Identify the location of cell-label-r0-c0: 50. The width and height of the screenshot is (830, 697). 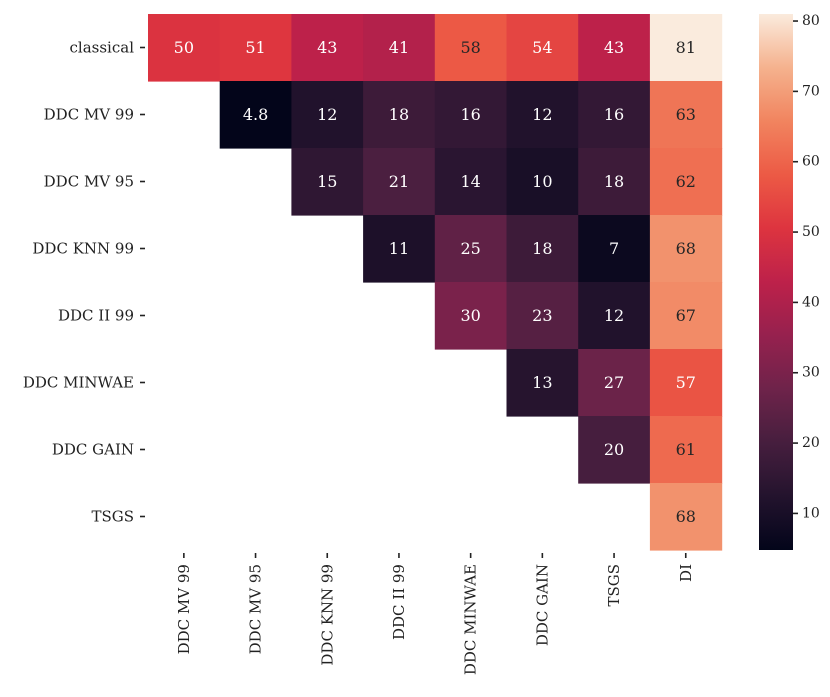
(184, 47).